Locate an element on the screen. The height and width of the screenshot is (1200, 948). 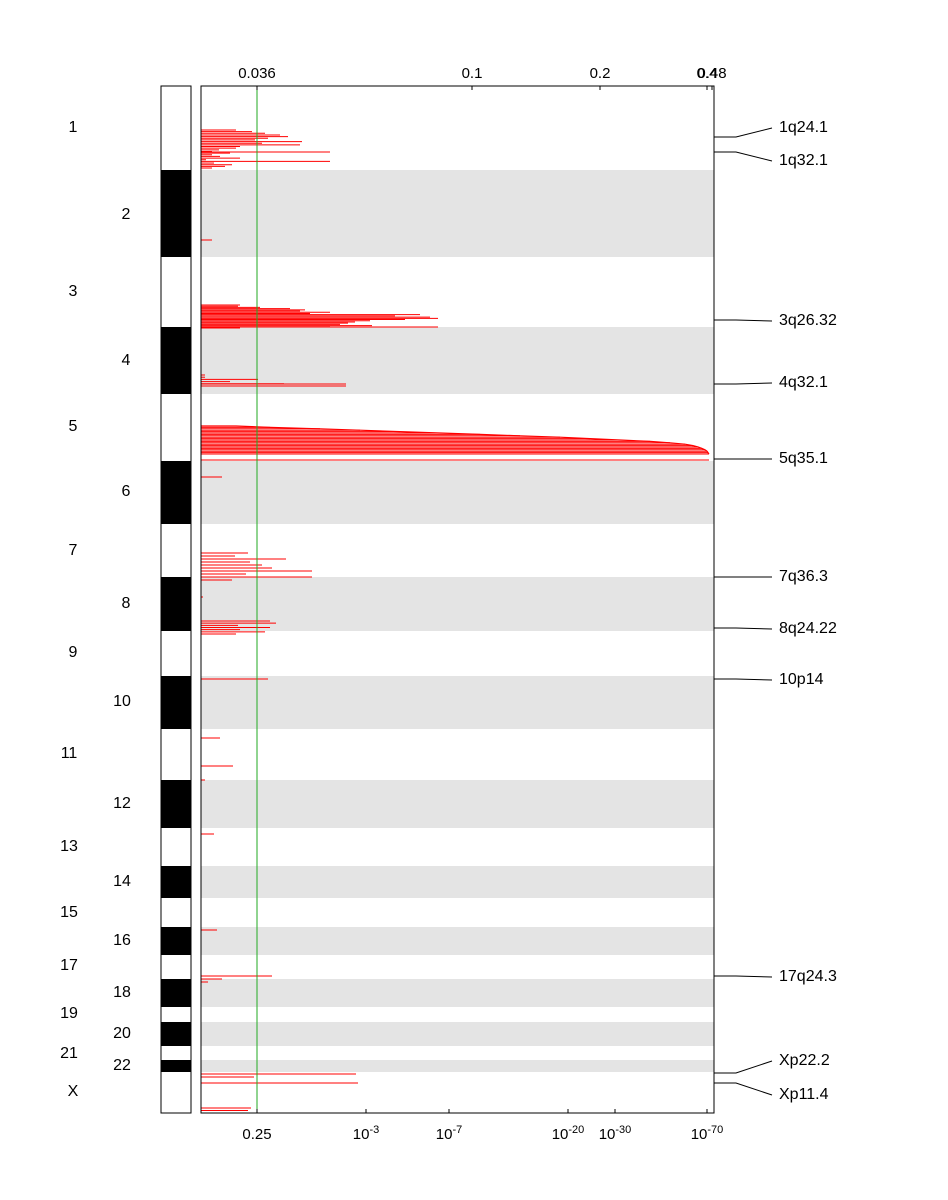
chromosome-ideogram is located at coordinates (176, 599).